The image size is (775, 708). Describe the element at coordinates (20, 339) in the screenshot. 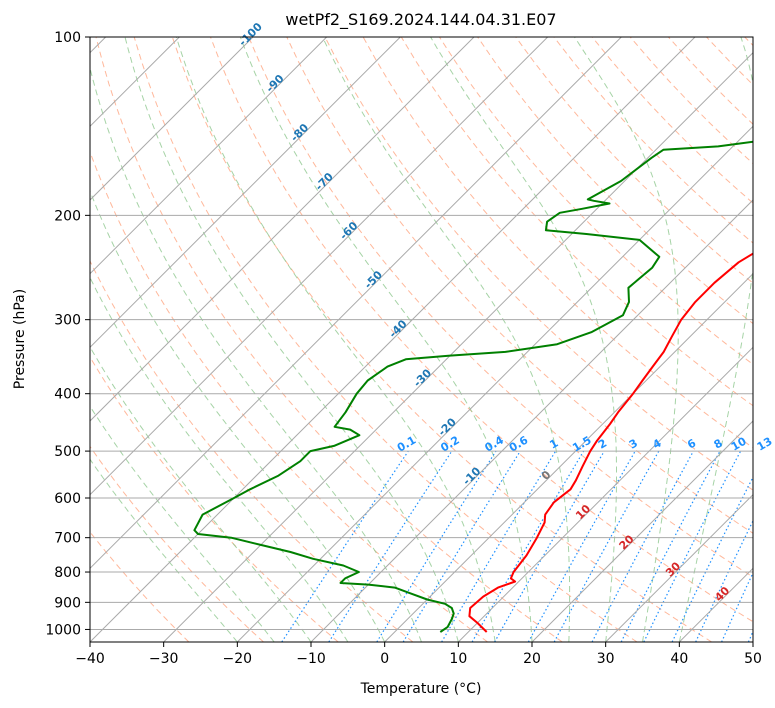

I see `y-axis-label: Pressure (hPa)` at that location.